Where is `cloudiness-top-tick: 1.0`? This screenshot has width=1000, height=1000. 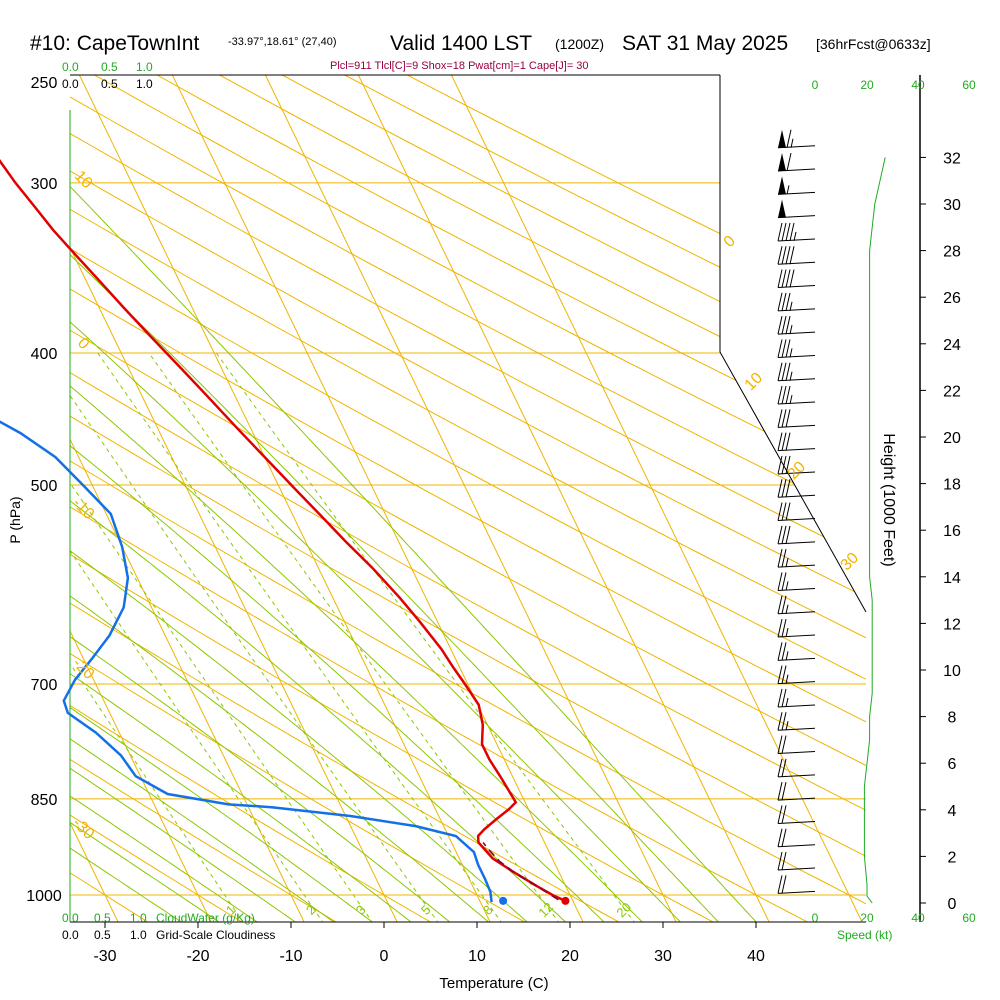
cloudiness-top-tick: 1.0 is located at coordinates (144, 84).